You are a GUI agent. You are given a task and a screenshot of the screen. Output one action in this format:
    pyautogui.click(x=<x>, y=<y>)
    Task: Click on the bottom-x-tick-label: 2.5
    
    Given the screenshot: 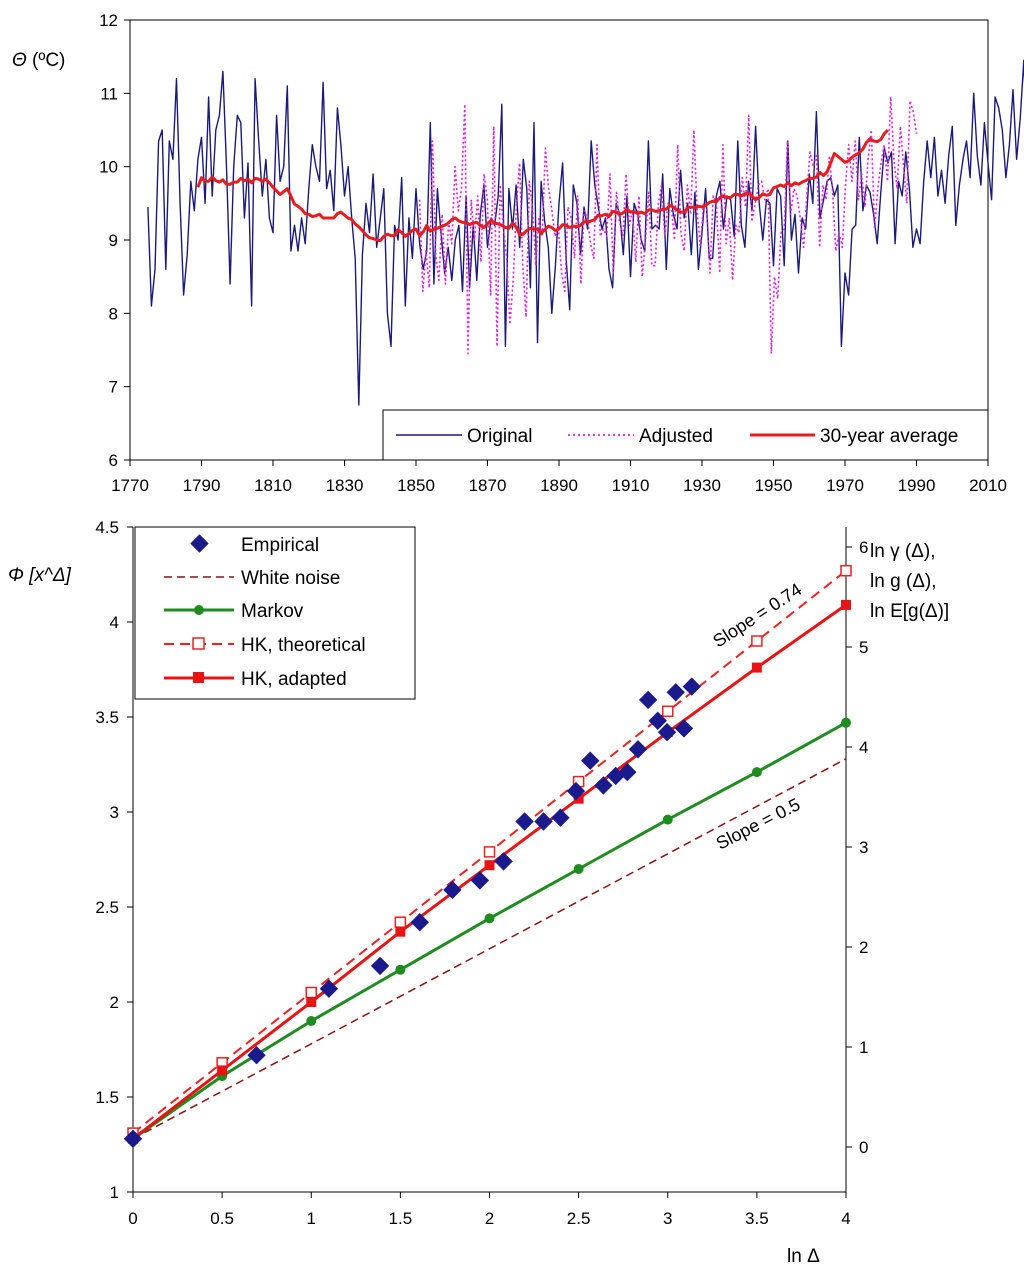 What is the action you would take?
    pyautogui.click(x=579, y=1218)
    